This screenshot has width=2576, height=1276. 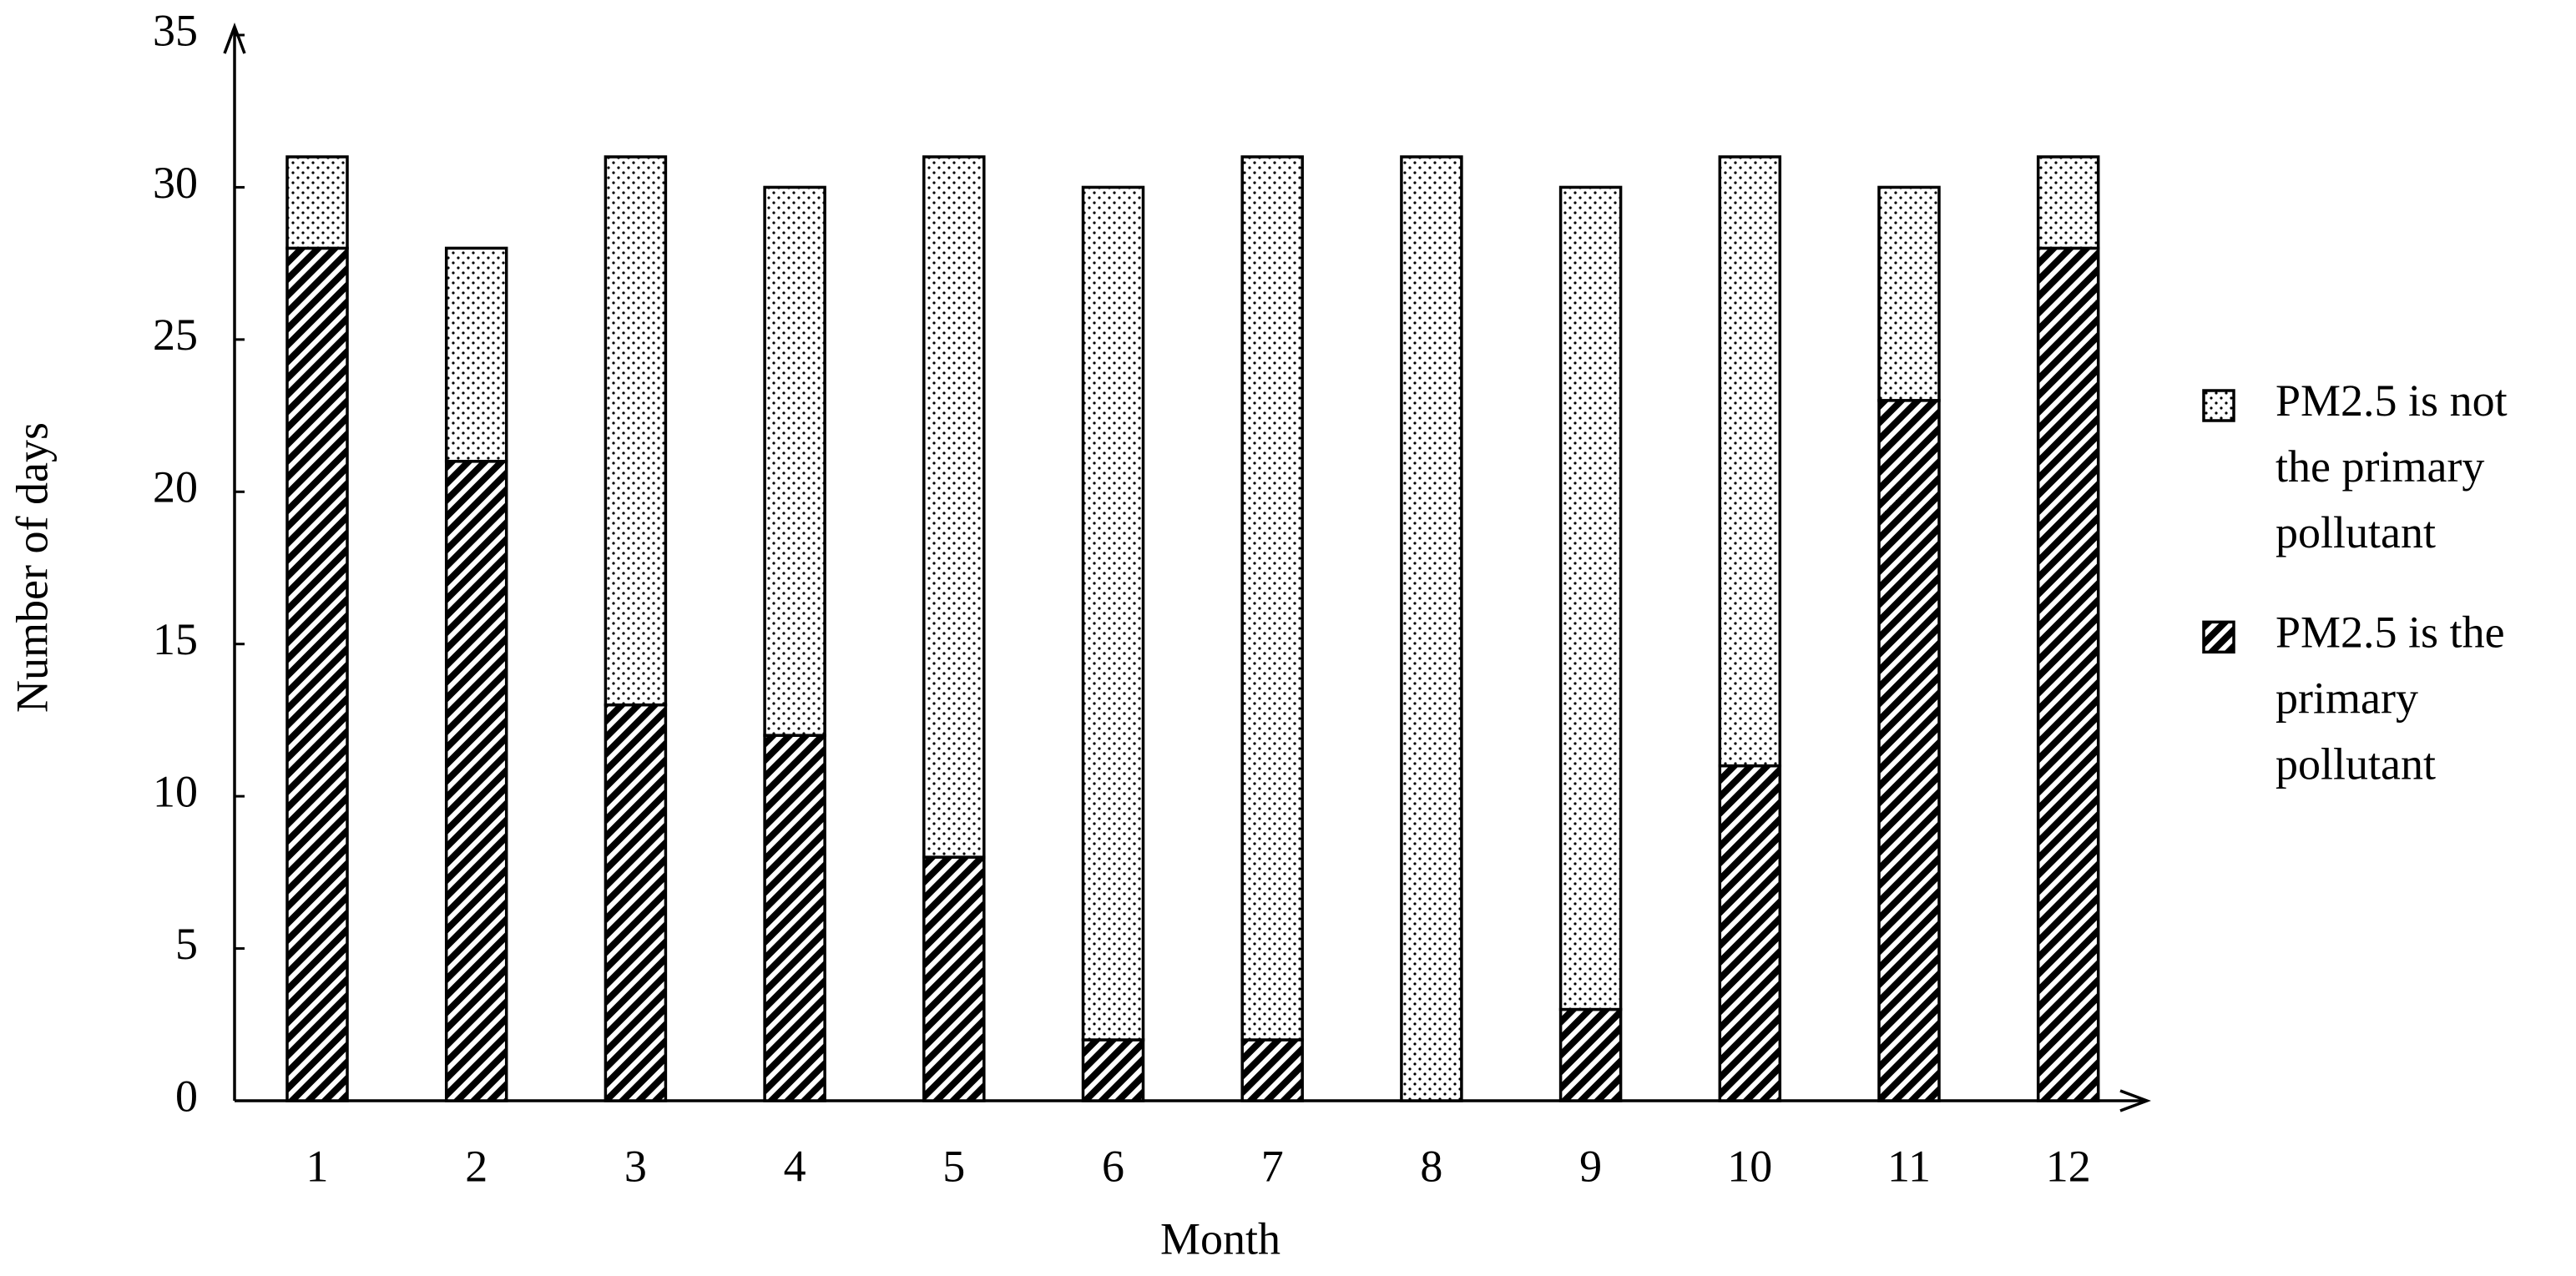 I want to click on x-axis-title: Month, so click(x=1220, y=1238).